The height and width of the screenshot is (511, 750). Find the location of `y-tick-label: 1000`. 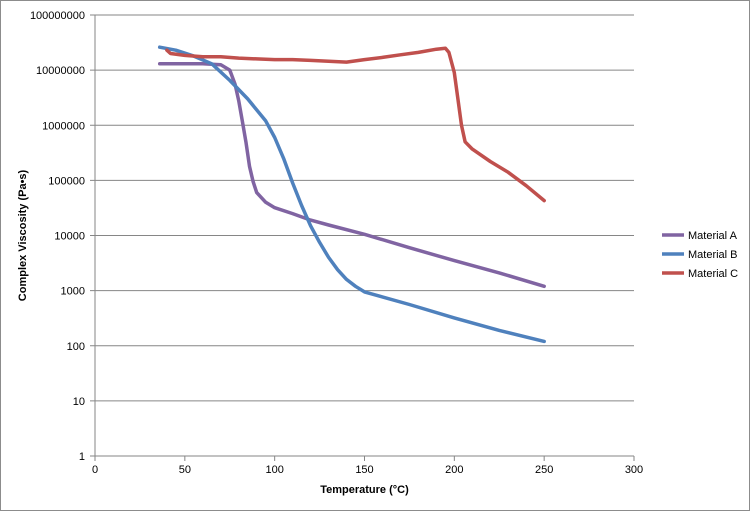

y-tick-label: 1000 is located at coordinates (73, 292).